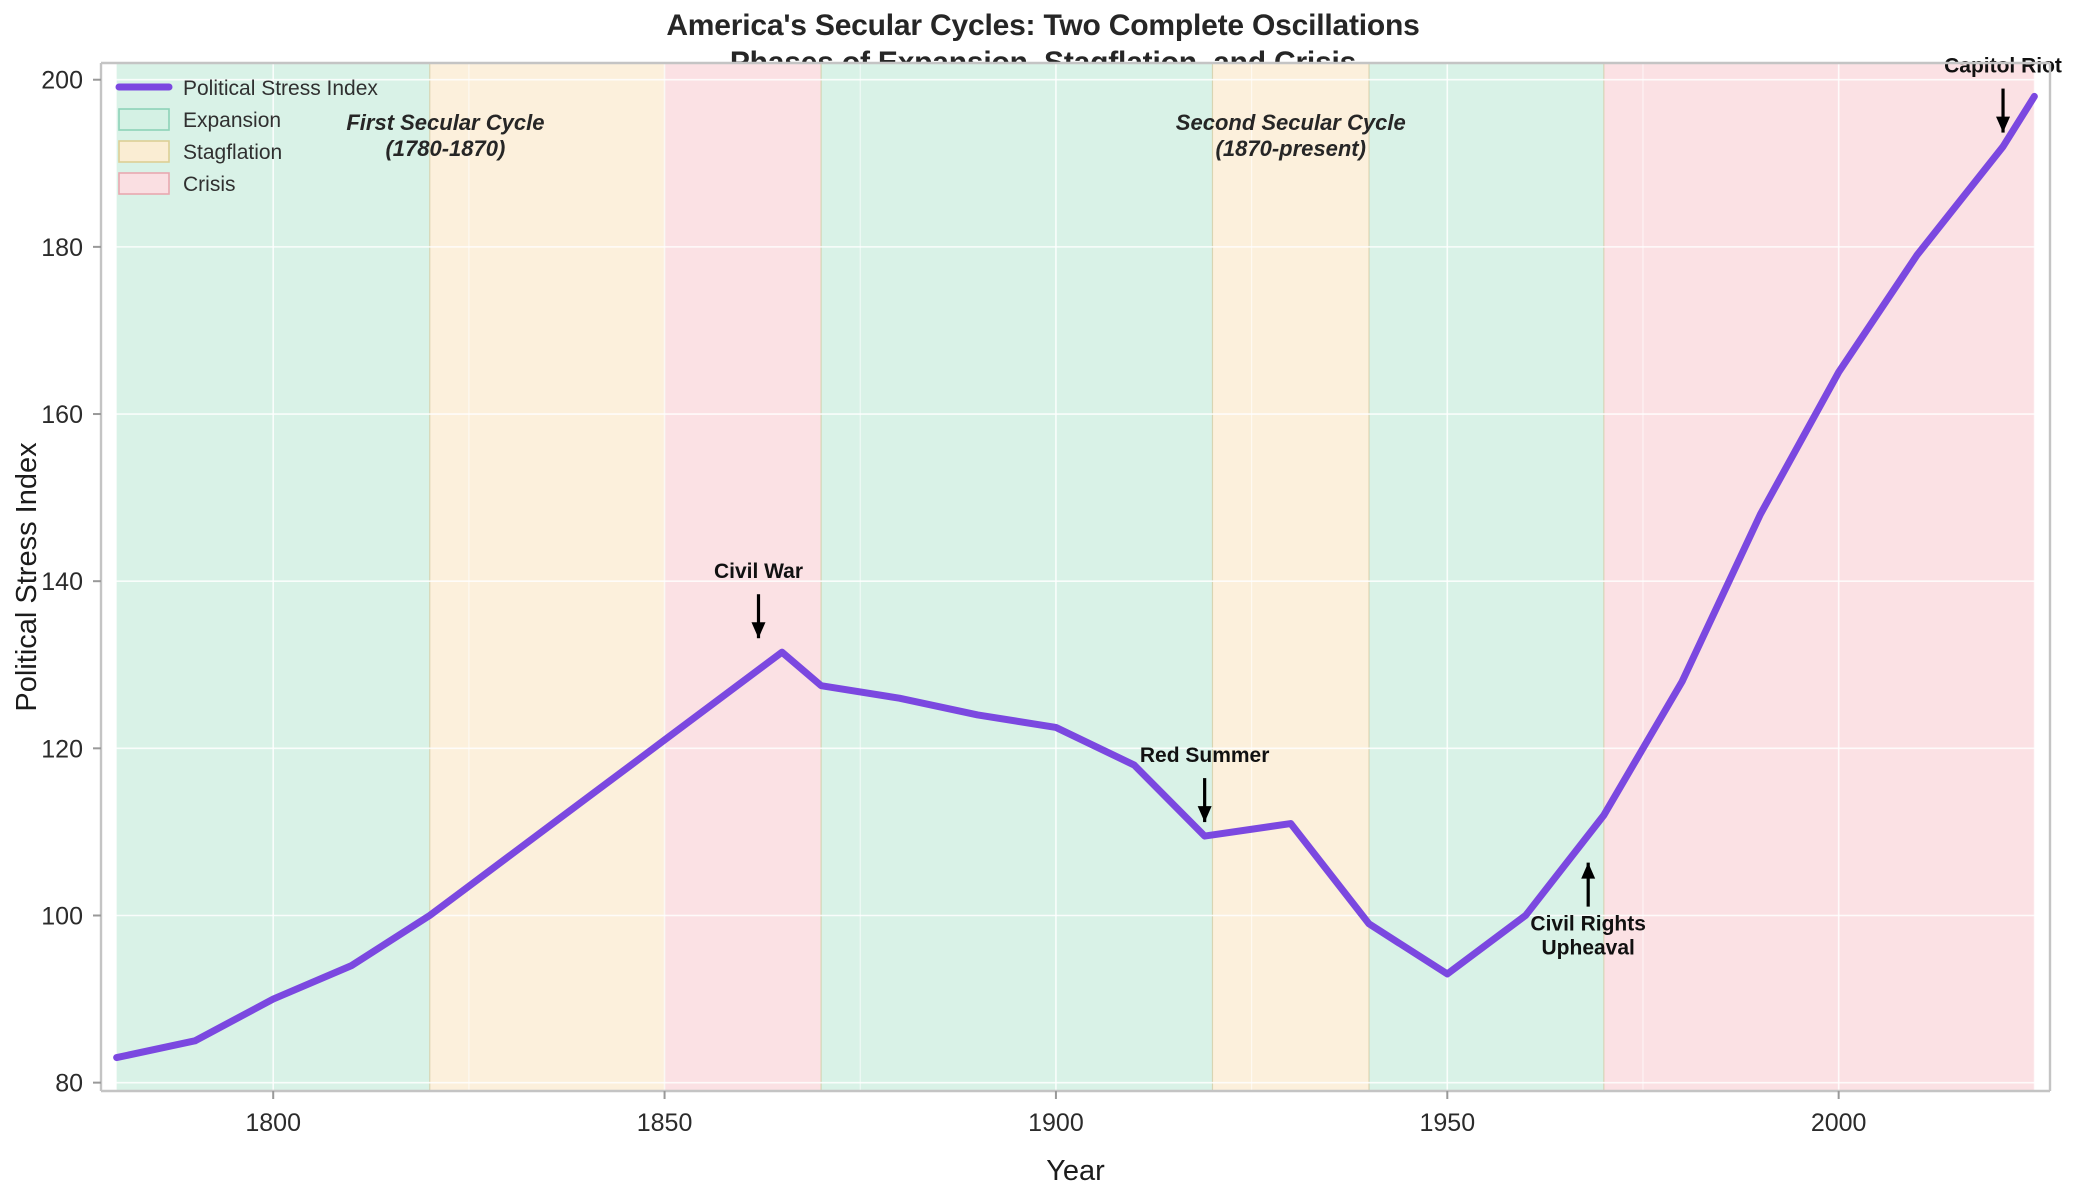 The height and width of the screenshot is (1185, 2086). Describe the element at coordinates (1075, 1170) in the screenshot. I see `x-axis-title: Year` at that location.